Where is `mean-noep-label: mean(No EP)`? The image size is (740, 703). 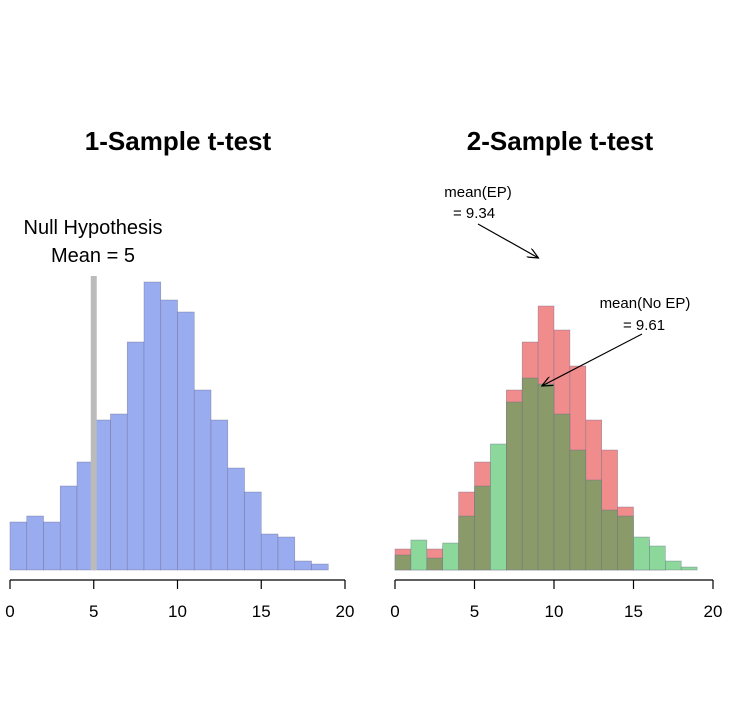 mean-noep-label: mean(No EP) is located at coordinates (645, 303).